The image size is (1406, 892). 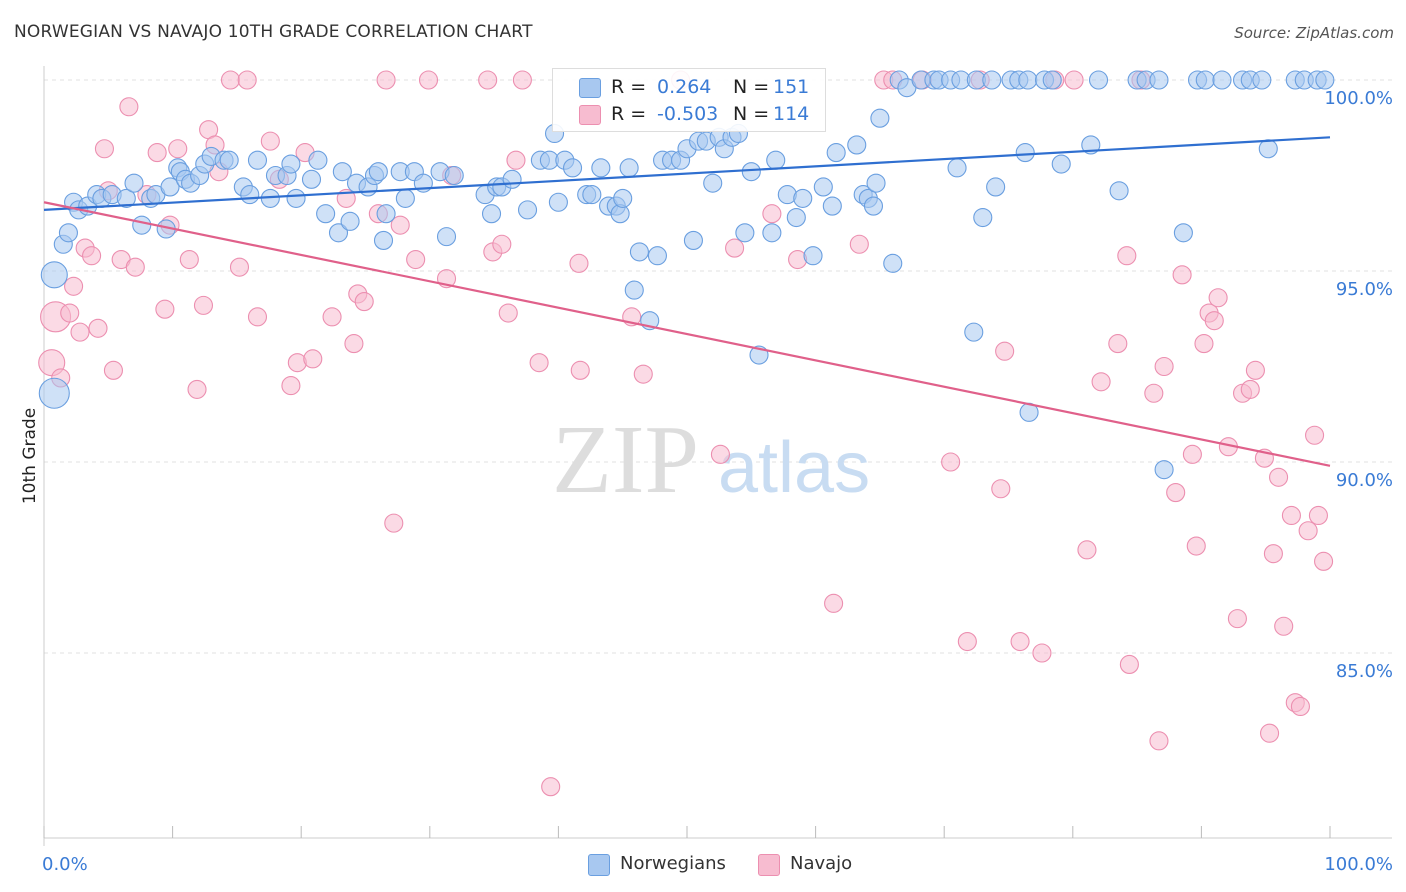 I want to click on r-value: 0.264, so click(x=684, y=87).